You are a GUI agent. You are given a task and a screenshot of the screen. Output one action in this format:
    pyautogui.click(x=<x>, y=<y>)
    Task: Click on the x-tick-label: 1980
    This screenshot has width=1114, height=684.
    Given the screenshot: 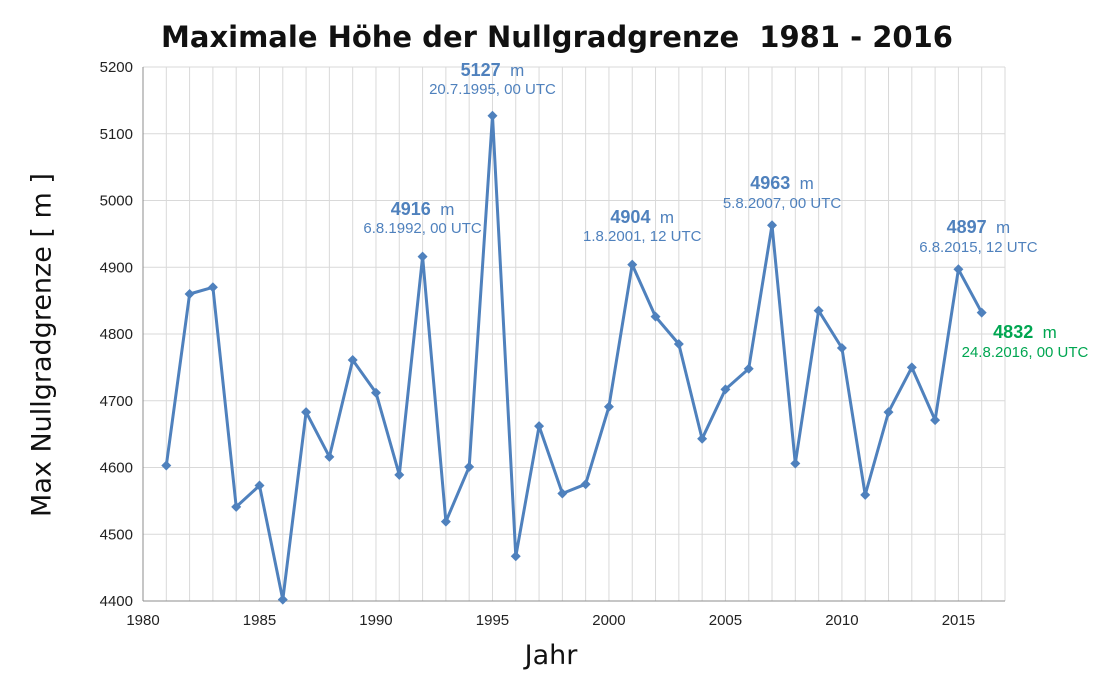 What is the action you would take?
    pyautogui.click(x=142, y=620)
    